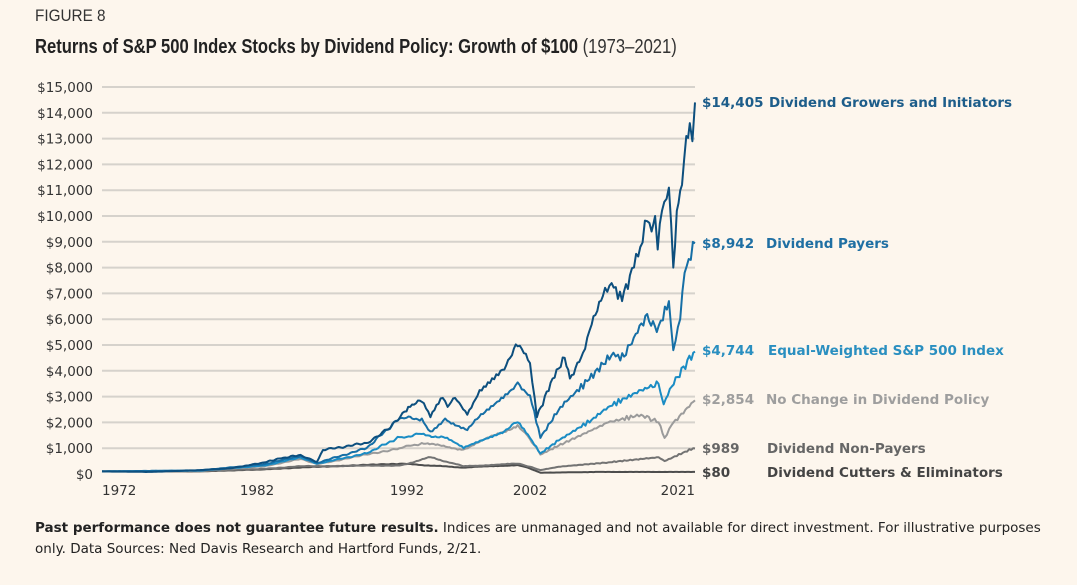  I want to click on y-tick-label: $15,000, so click(65, 88).